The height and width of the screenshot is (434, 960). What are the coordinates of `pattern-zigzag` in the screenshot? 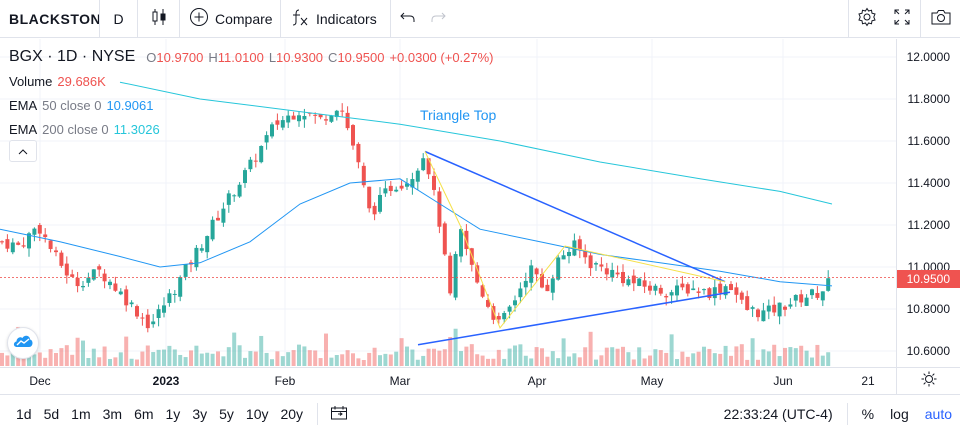 It's located at (575, 240).